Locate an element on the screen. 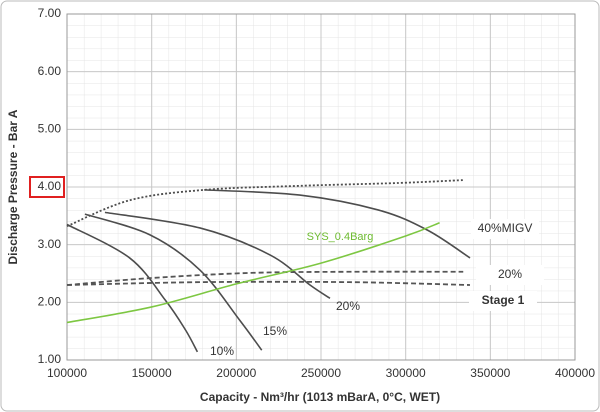 Image resolution: width=600 pixels, height=412 pixels. x-tick-label: 100000 is located at coordinates (67, 373).